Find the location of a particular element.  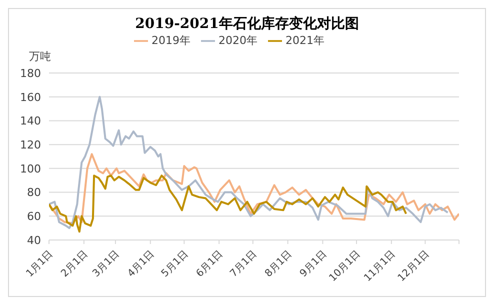

y-tick-label: 100 is located at coordinates (30, 169).